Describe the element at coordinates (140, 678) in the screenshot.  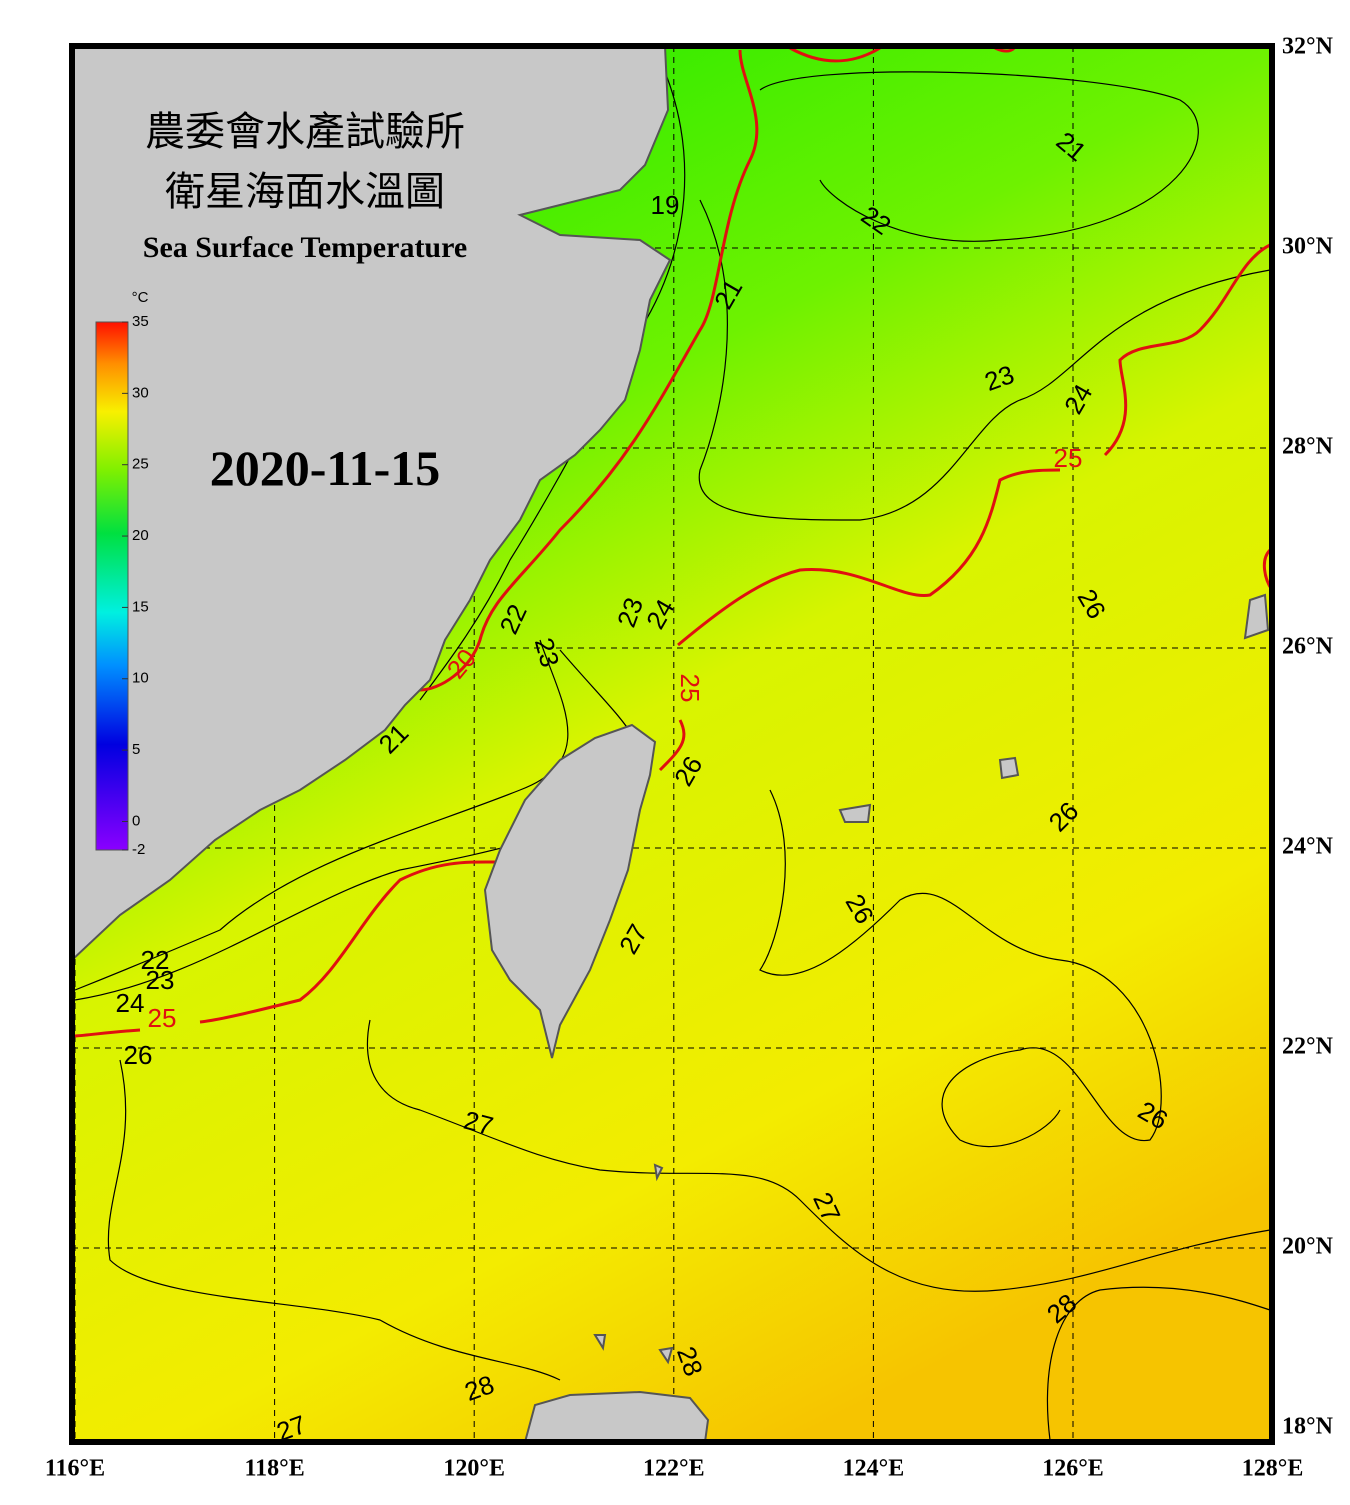
I see `colorbar-label: 10` at that location.